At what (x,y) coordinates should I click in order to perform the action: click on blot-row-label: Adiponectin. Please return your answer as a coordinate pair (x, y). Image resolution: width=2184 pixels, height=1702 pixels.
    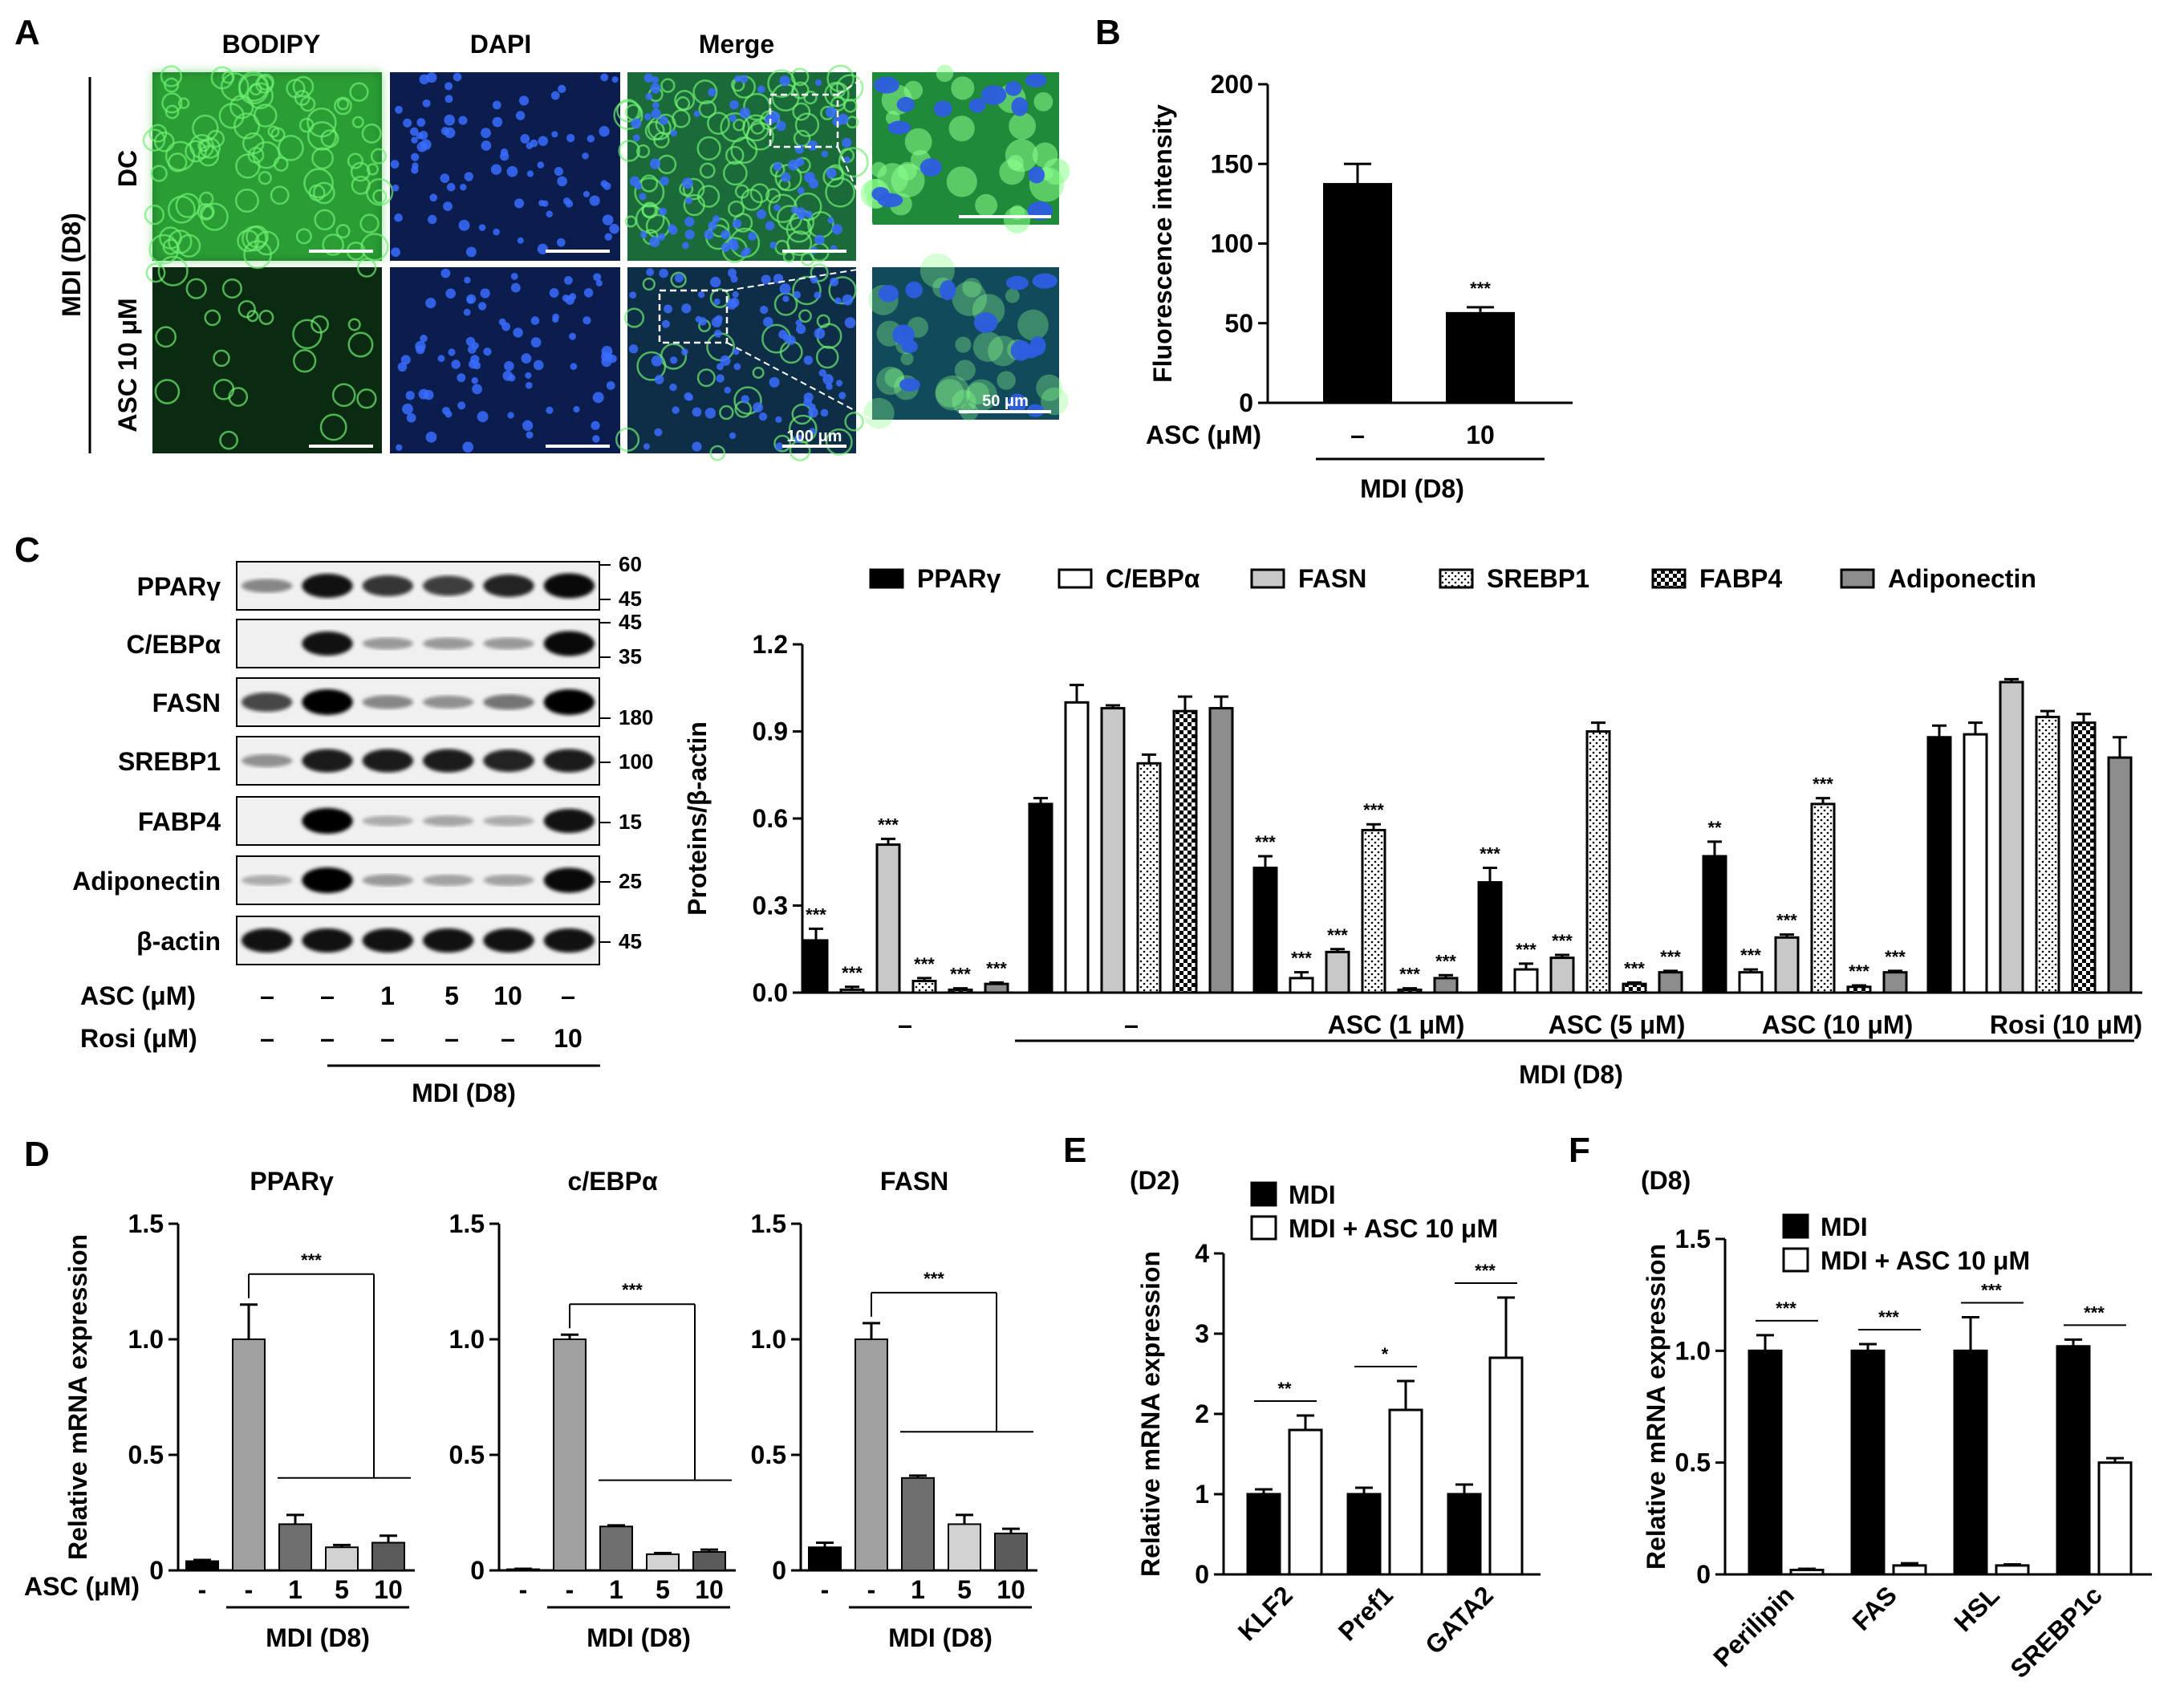
    Looking at the image, I should click on (146, 881).